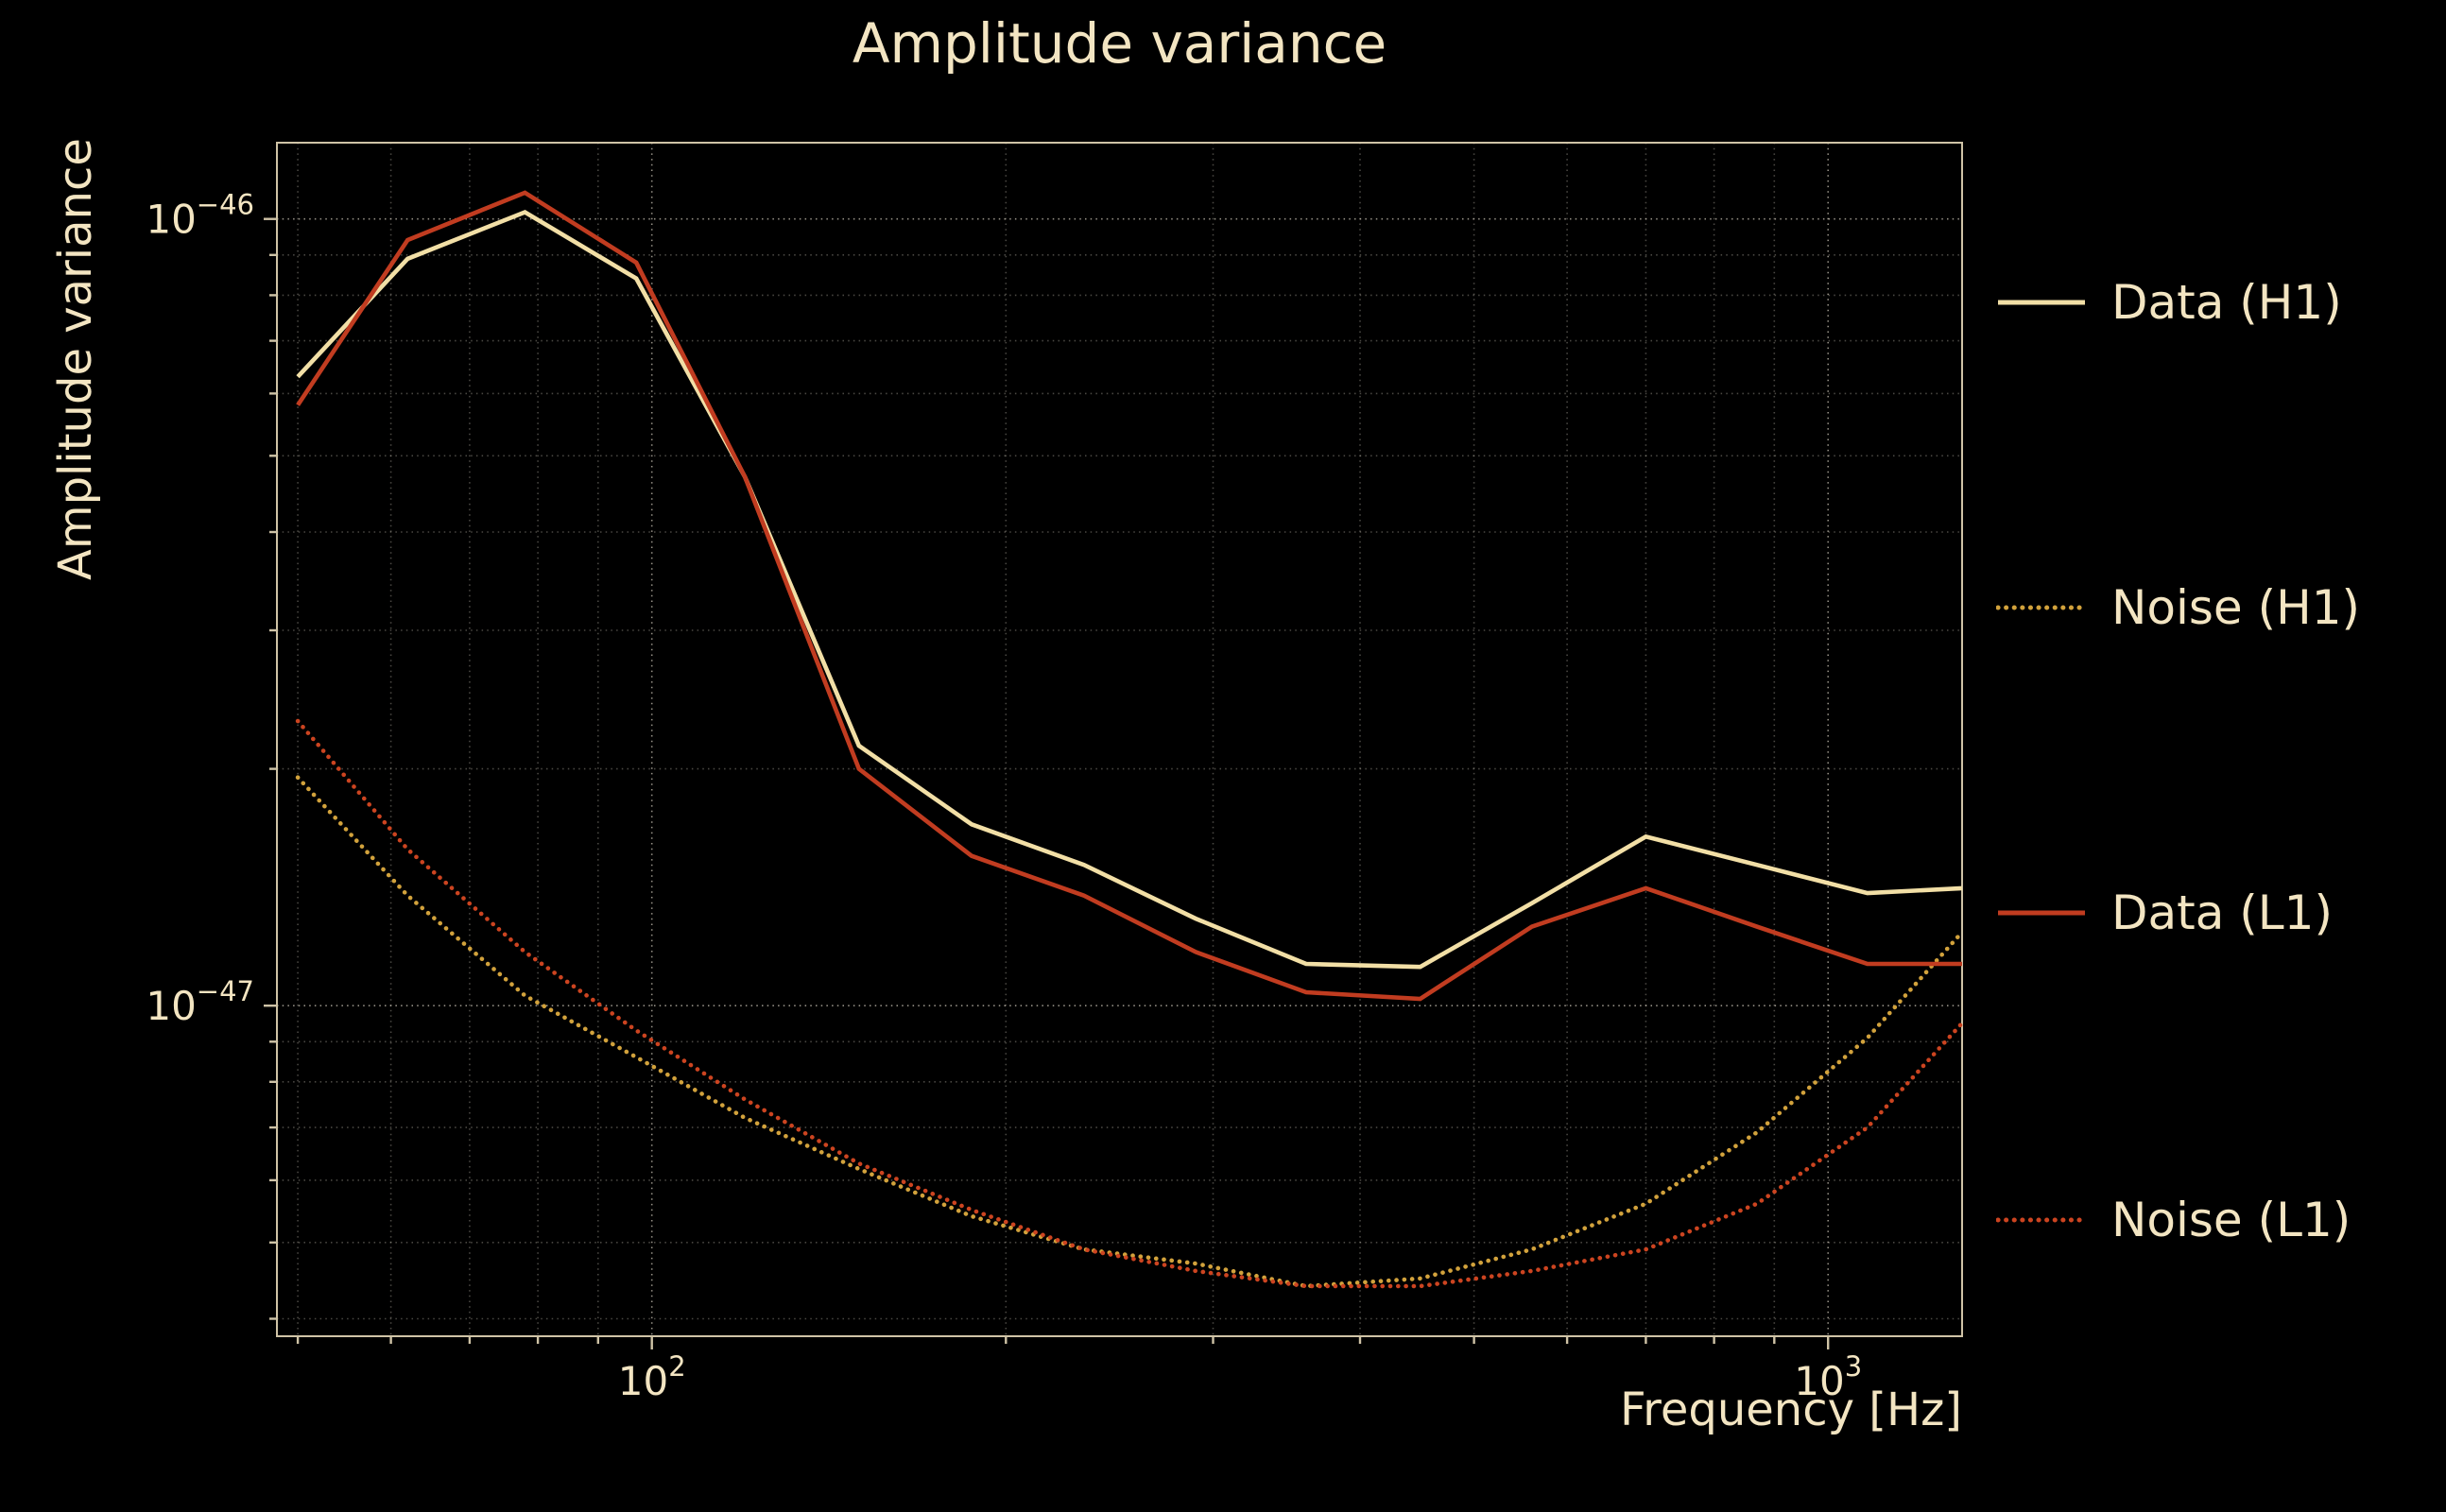 The image size is (2446, 1512). What do you see at coordinates (652, 1377) in the screenshot?
I see `x-tick-label: 10²` at bounding box center [652, 1377].